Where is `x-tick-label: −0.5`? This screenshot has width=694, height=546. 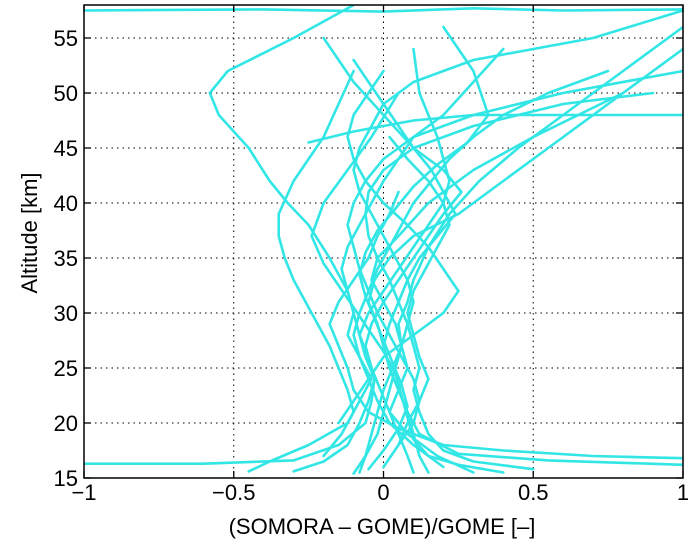
x-tick-label: −0.5 is located at coordinates (233, 492).